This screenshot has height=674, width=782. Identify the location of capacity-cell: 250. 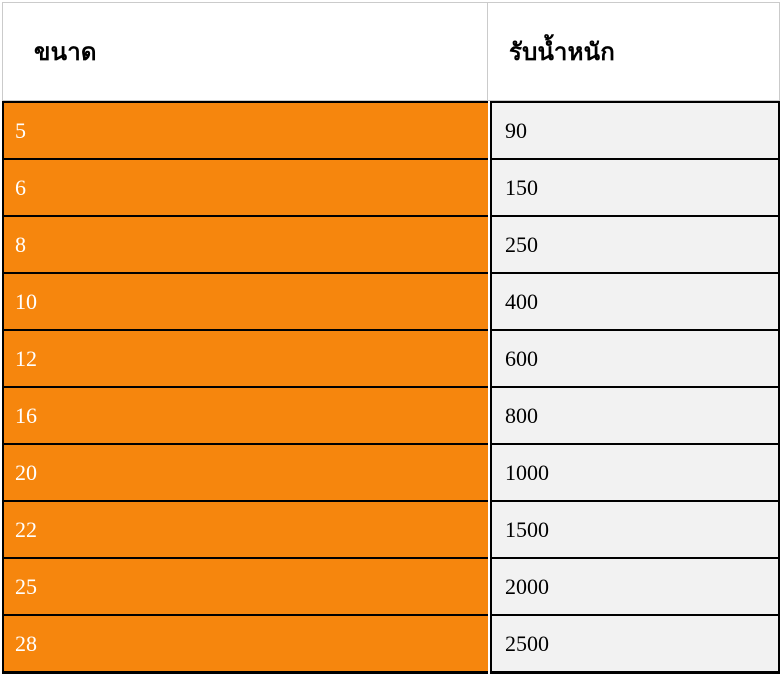
(635, 243).